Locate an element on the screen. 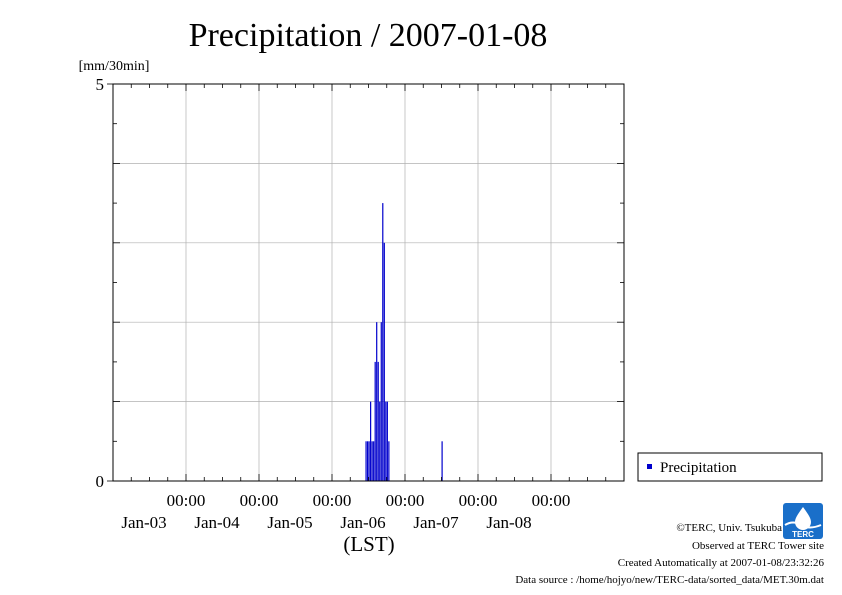  x-tick-label-date: Jan-05 is located at coordinates (289, 522).